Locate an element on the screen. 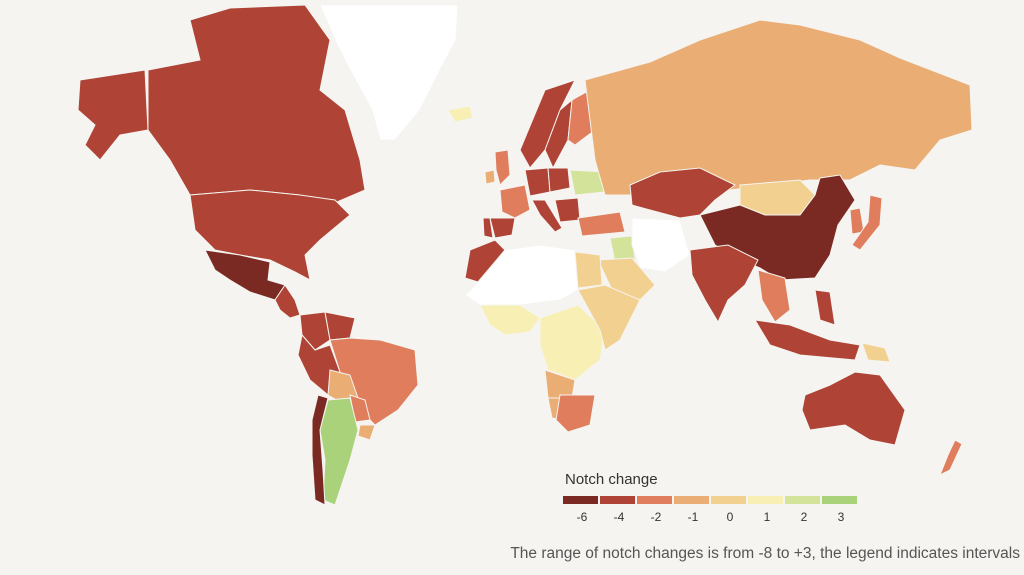  country-uruguay is located at coordinates (366, 432).